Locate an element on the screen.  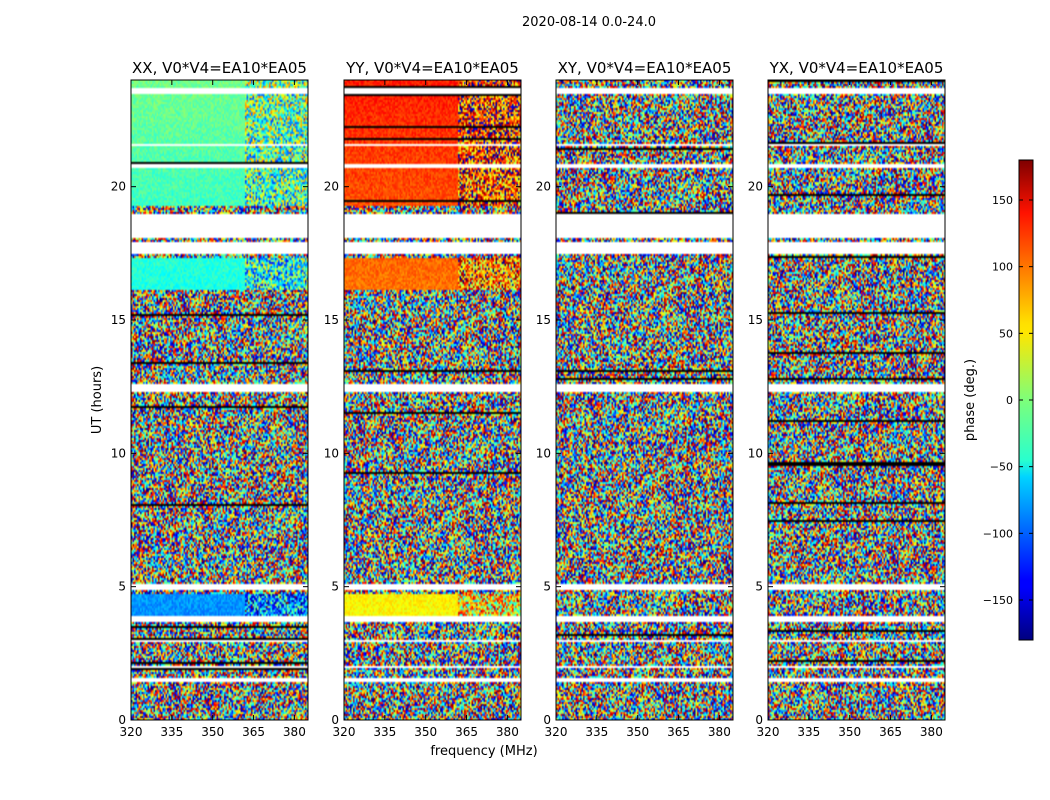
colorbar-tick-label: −50 is located at coordinates (1001, 467).